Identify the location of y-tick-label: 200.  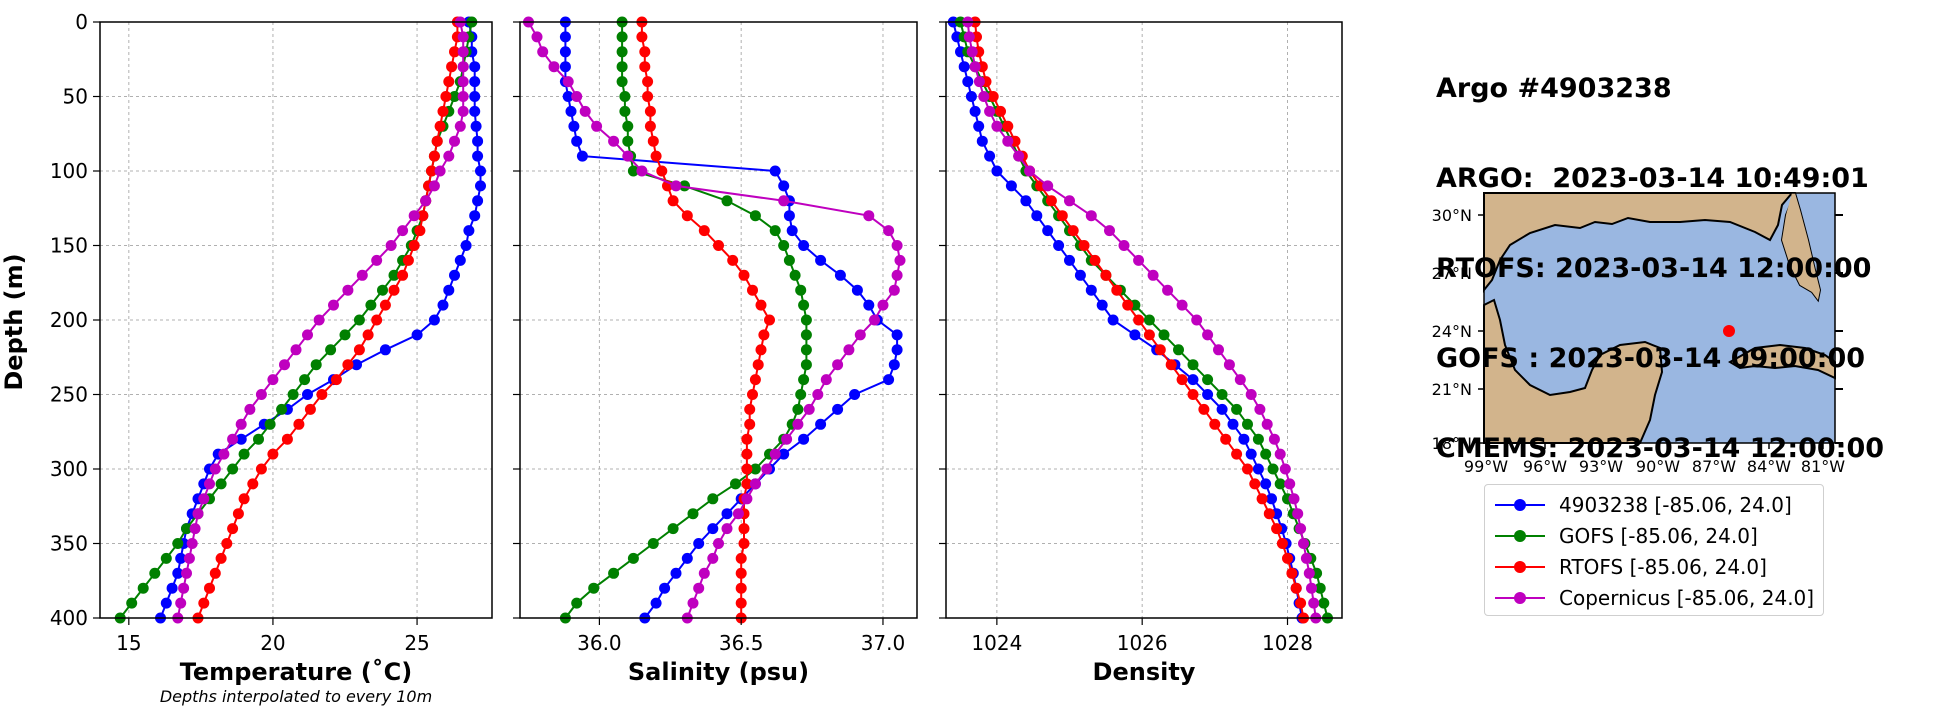
(69, 320).